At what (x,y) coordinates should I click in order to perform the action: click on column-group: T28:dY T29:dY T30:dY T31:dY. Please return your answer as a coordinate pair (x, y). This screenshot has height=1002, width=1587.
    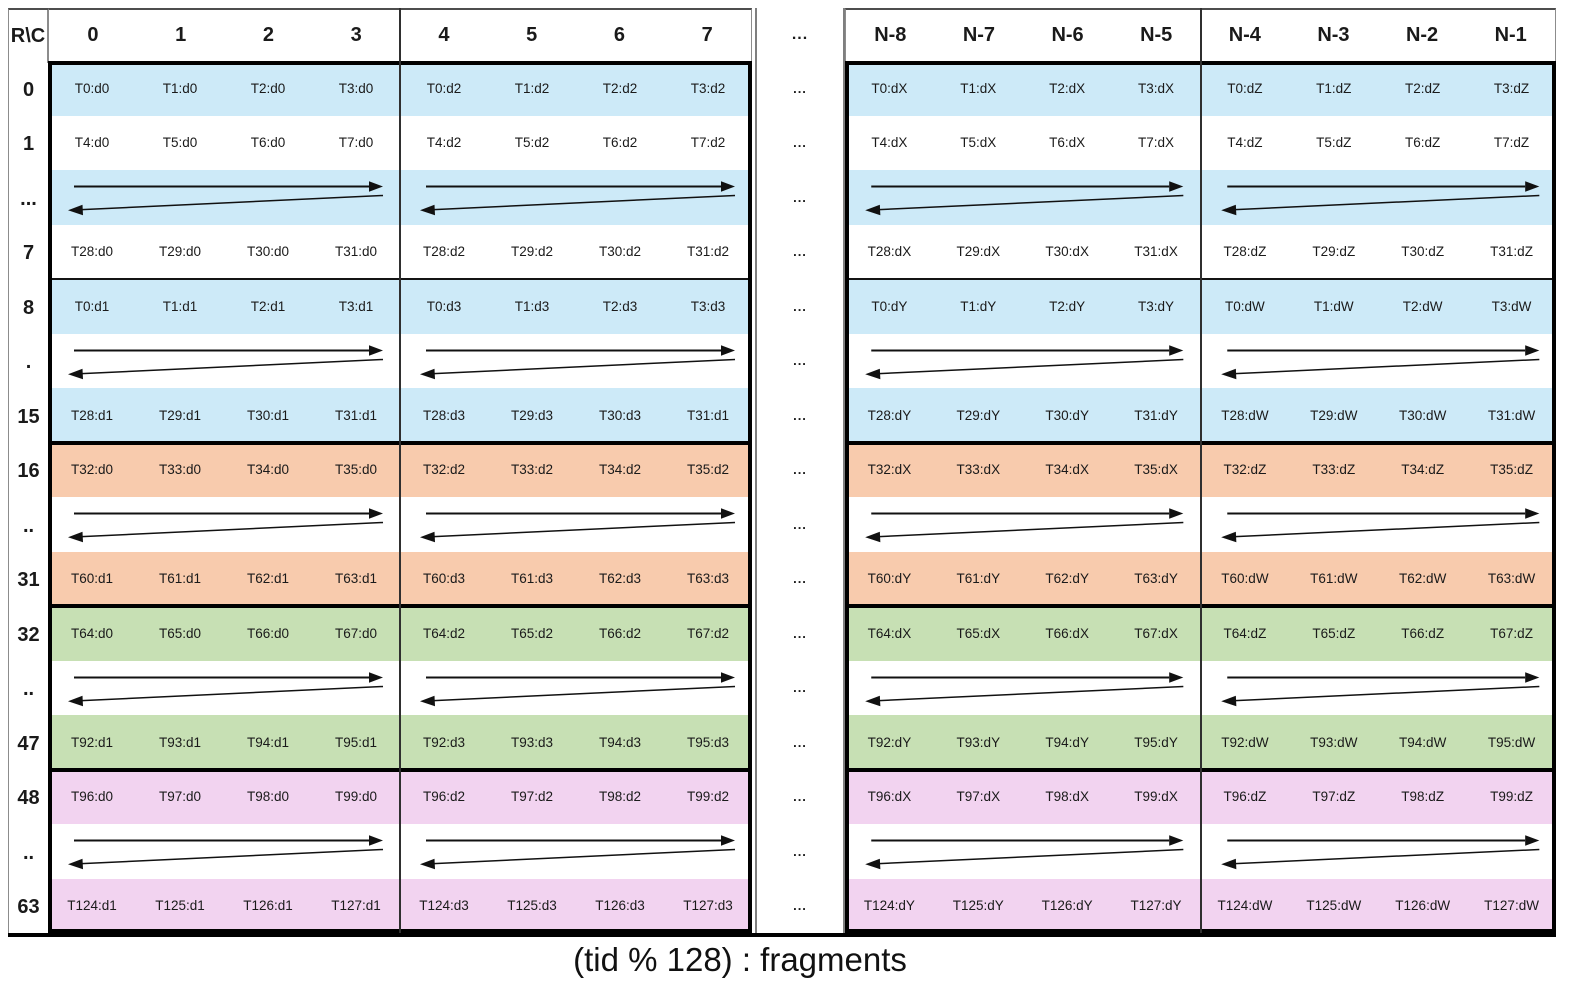
    Looking at the image, I should click on (1023, 415).